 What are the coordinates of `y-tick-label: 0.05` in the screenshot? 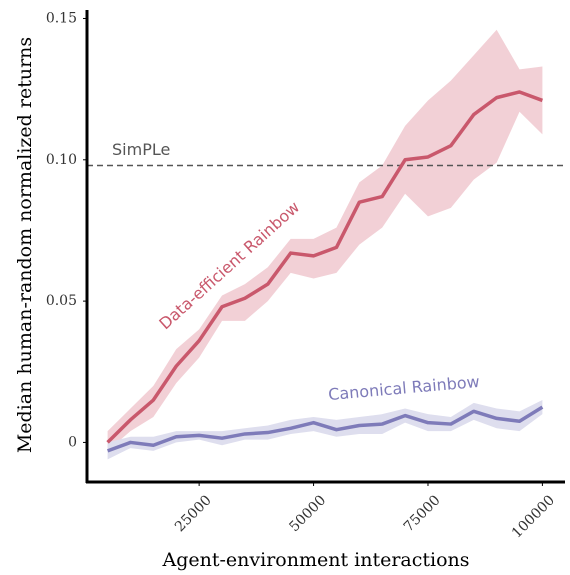 It's located at (61, 301).